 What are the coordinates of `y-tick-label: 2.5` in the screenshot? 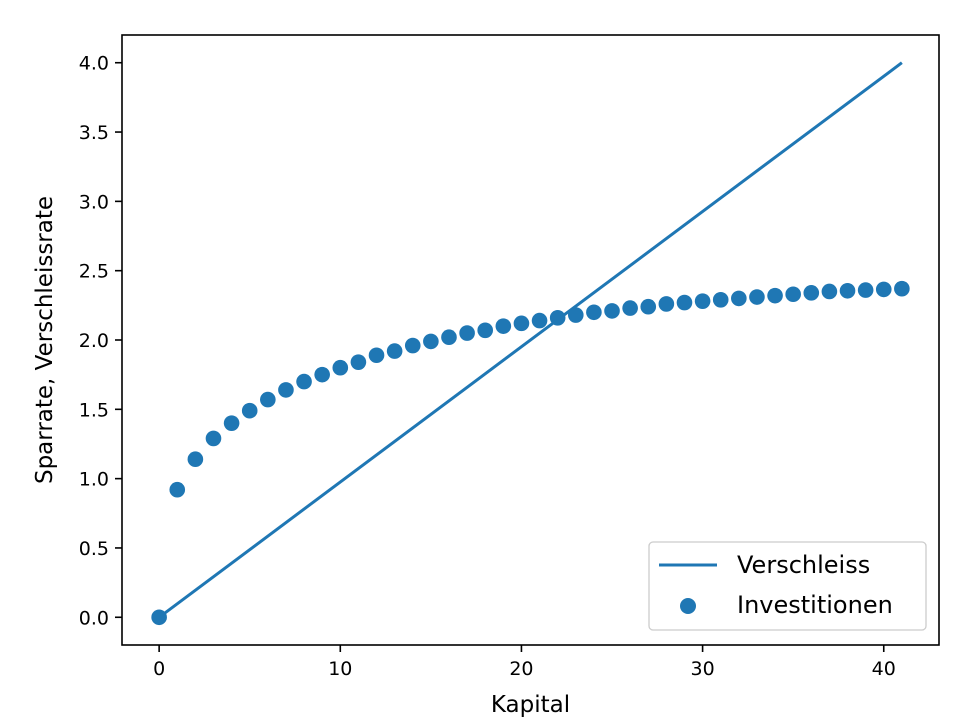 It's located at (94, 272).